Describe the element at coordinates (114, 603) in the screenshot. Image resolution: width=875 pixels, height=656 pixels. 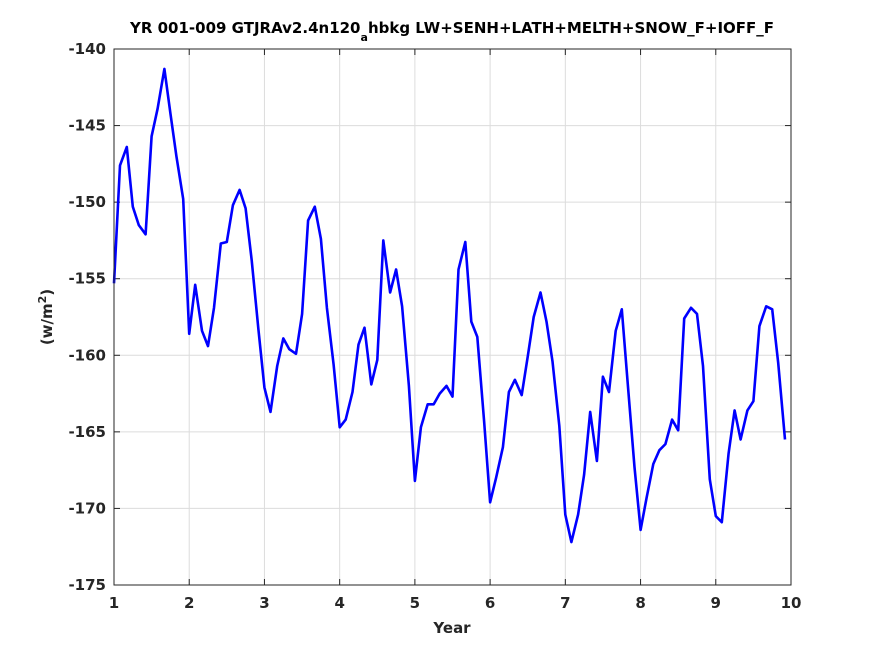
I see `x-tick-label: 1` at that location.